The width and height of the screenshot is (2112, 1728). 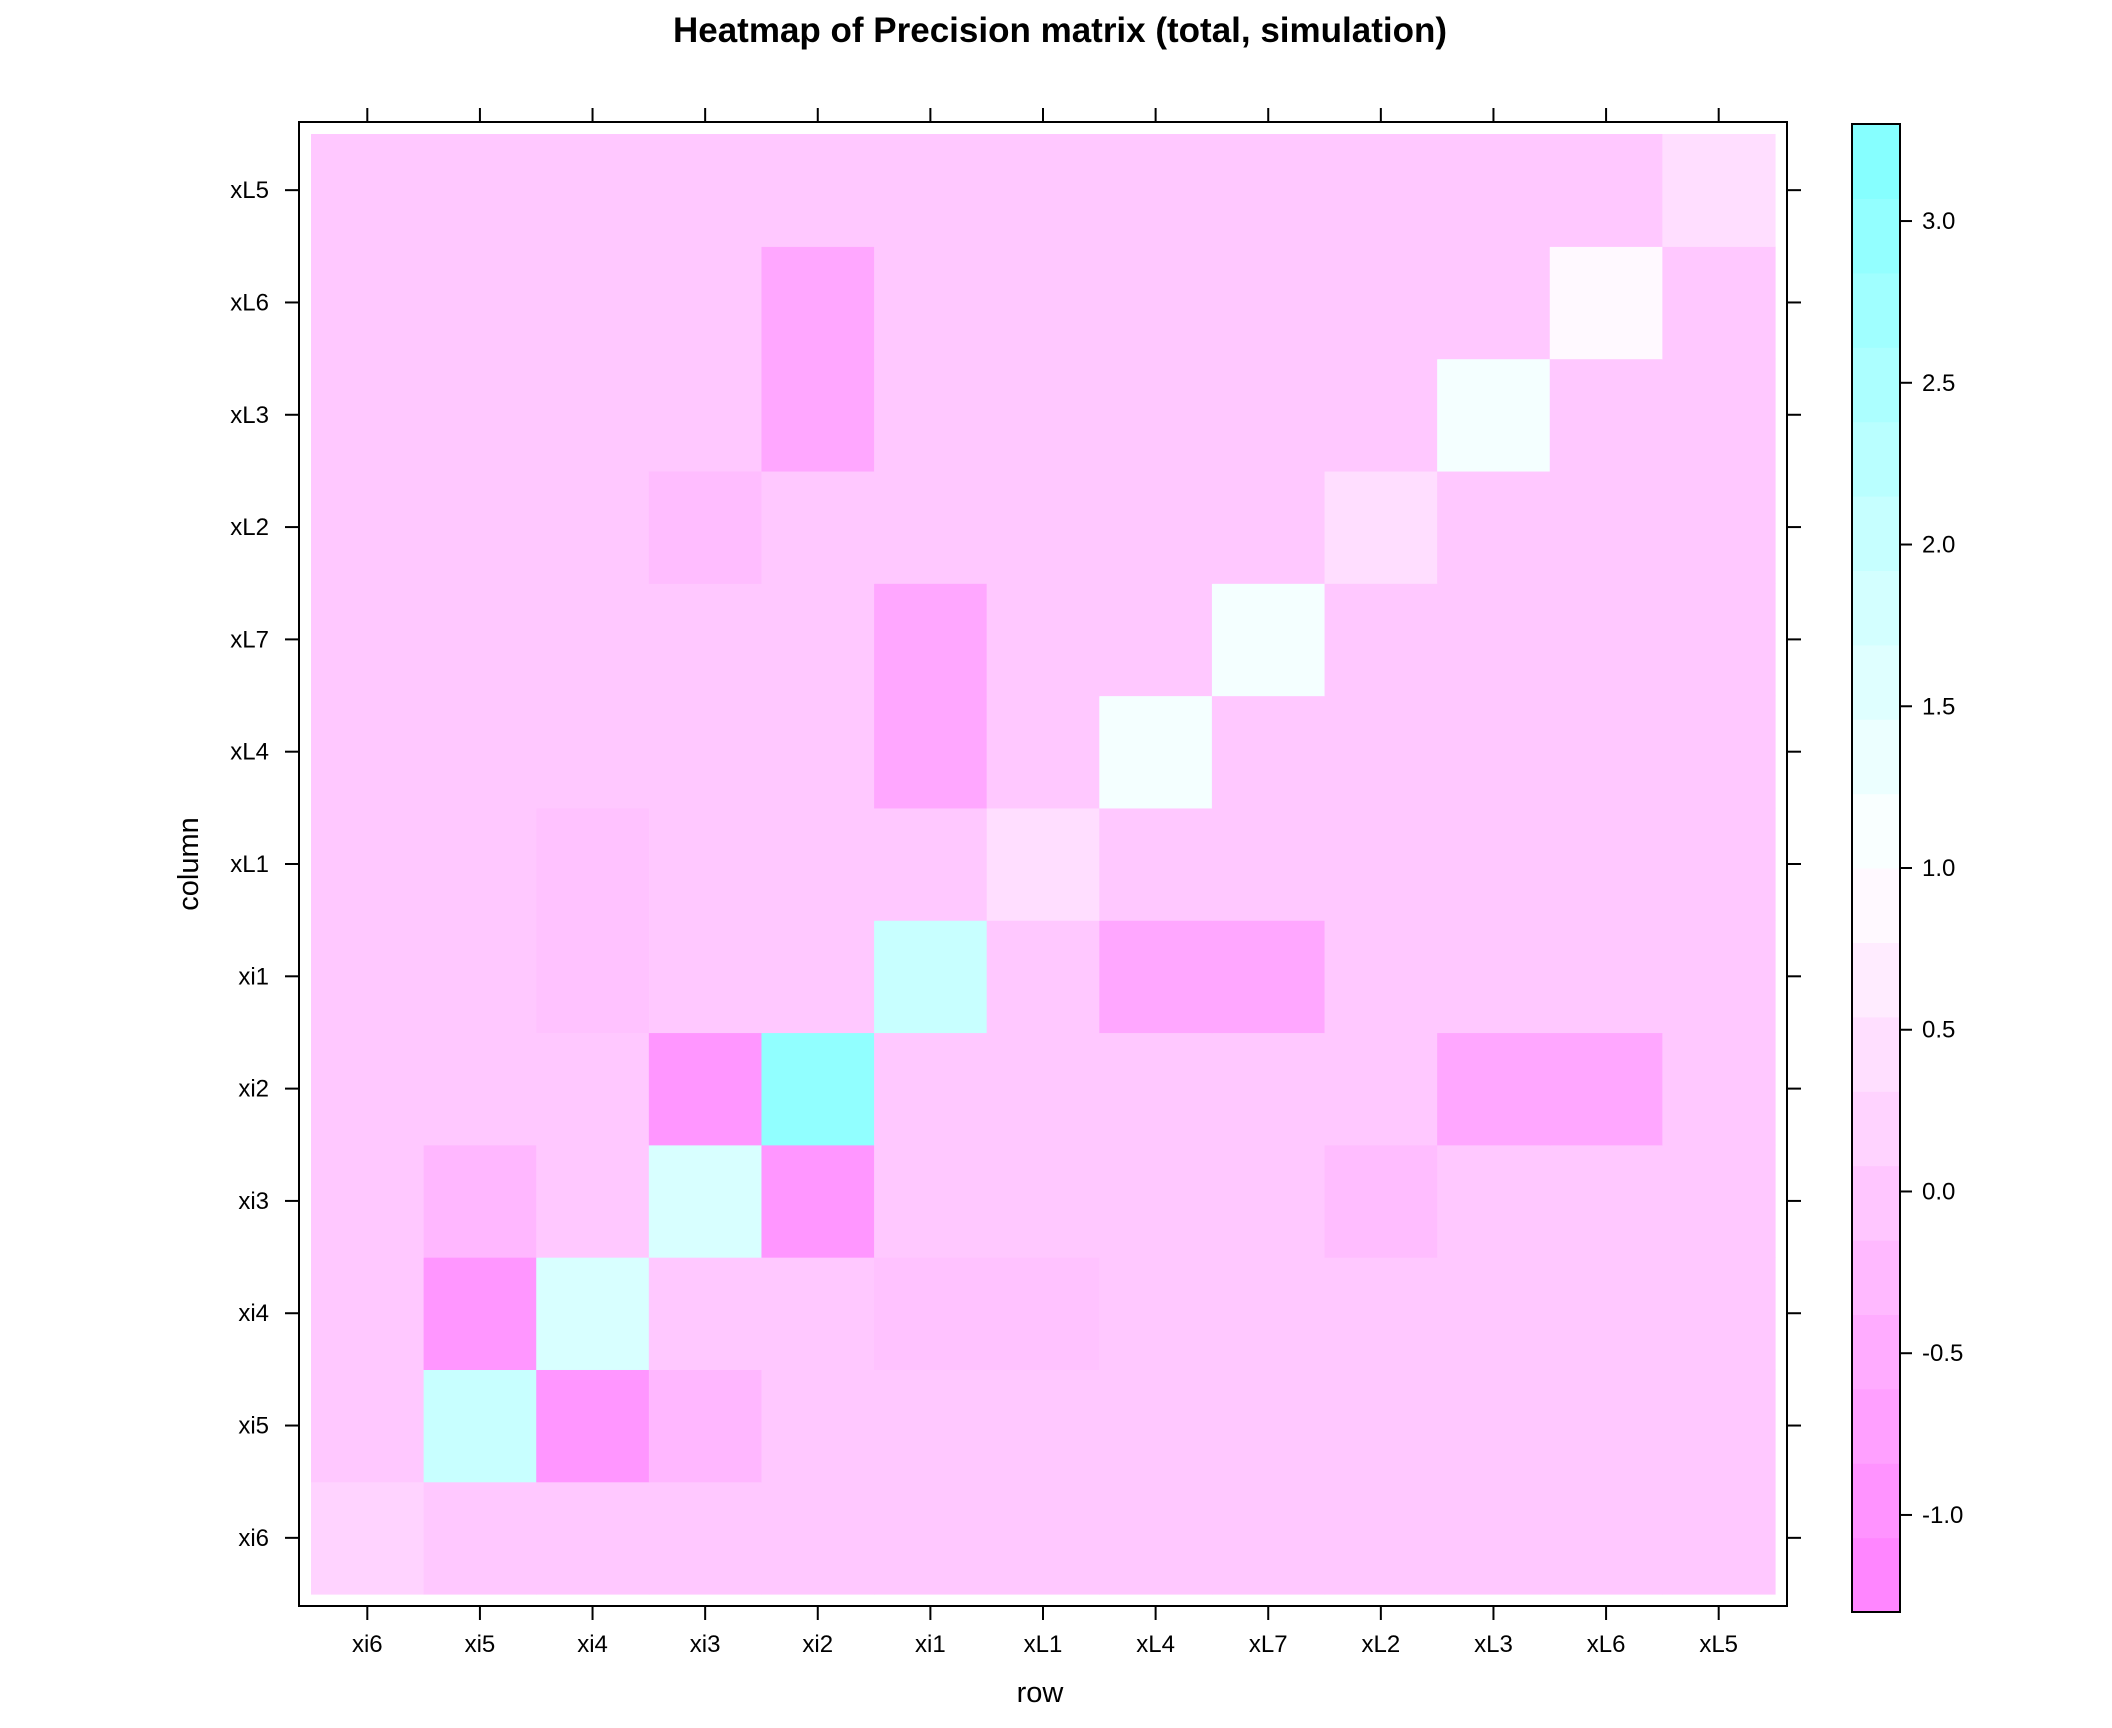 What do you see at coordinates (480, 1426) in the screenshot?
I see `heatmap-cell-xi5-xi5` at bounding box center [480, 1426].